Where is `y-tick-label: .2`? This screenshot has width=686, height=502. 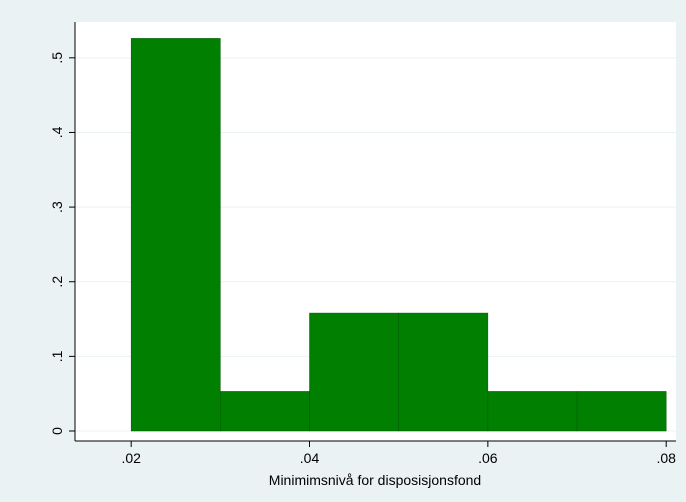
y-tick-label: .2 is located at coordinates (57, 282).